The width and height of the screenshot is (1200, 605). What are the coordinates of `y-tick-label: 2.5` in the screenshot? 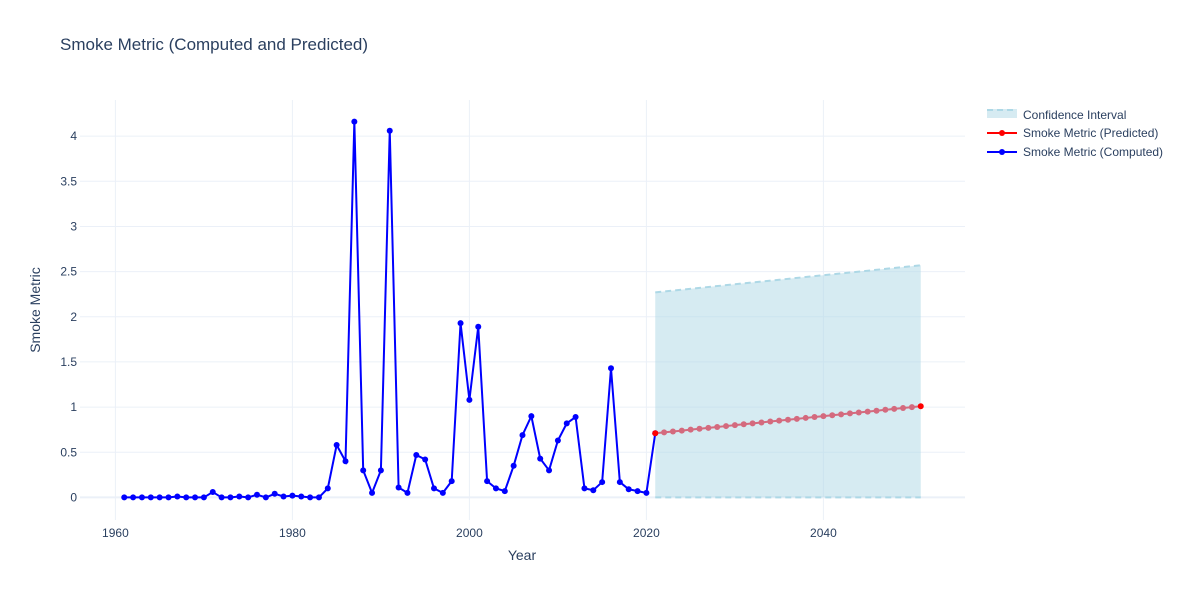 It's located at (68, 272).